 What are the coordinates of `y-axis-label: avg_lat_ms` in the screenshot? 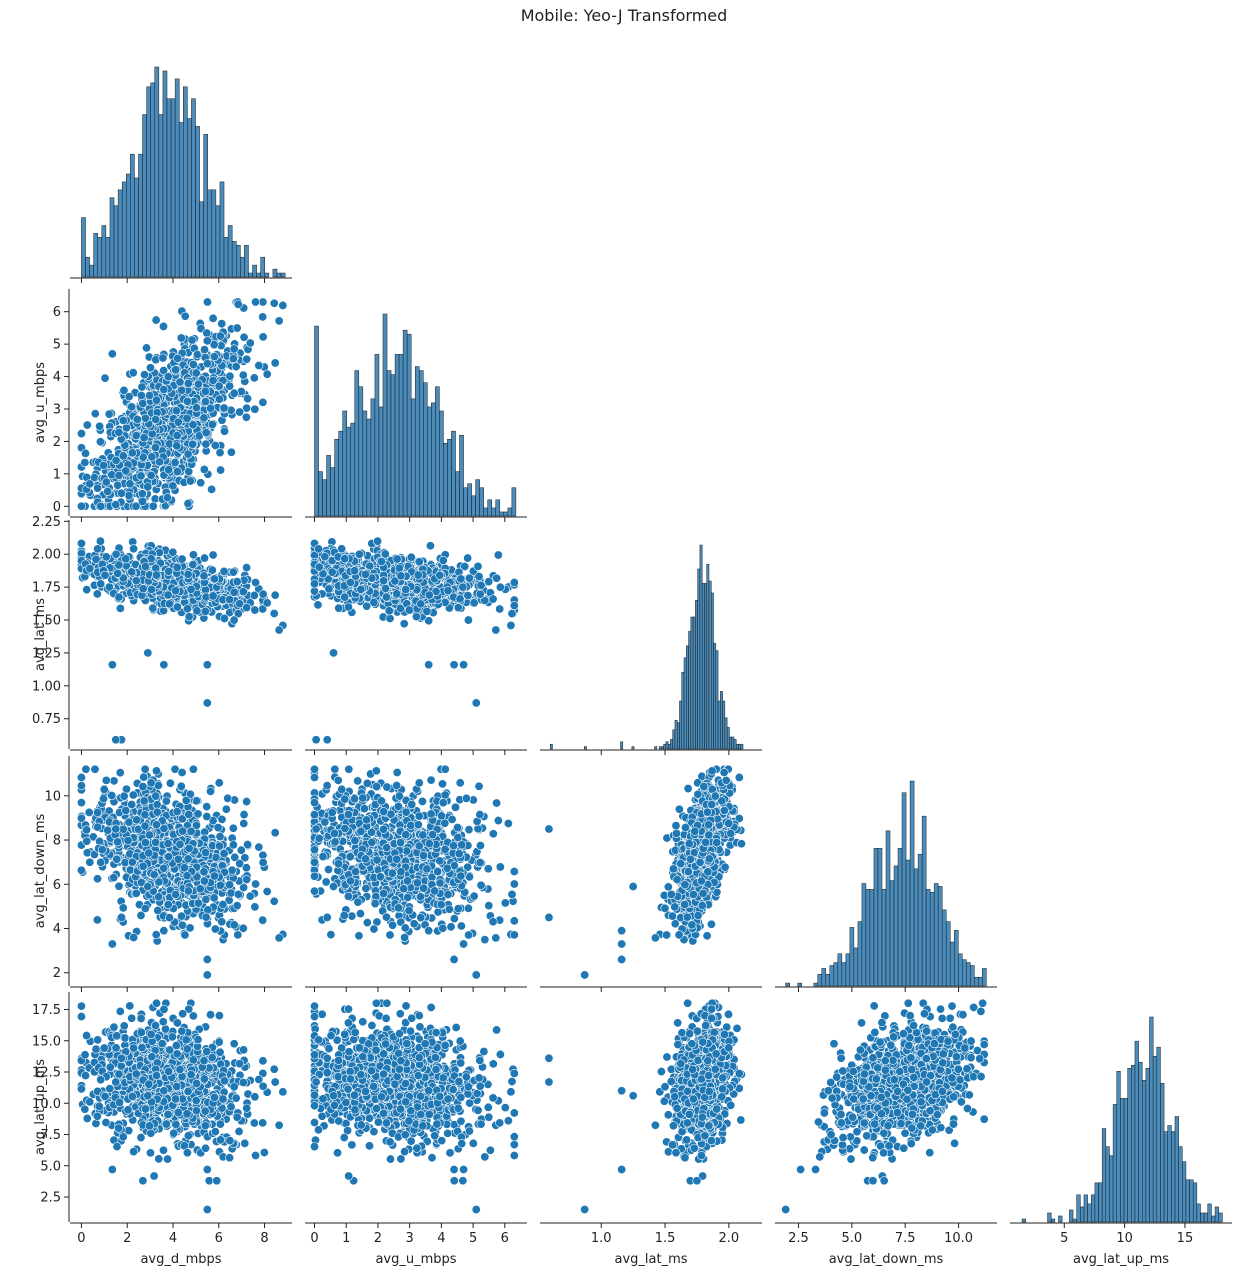 It's located at (40, 634).